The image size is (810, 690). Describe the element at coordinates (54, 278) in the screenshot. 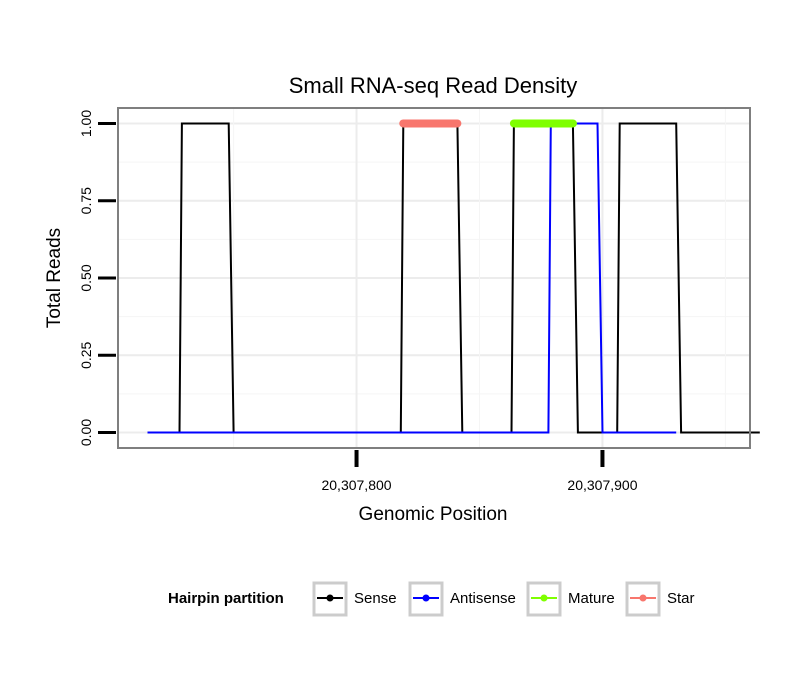

I see `y-axis-title: Total Reads` at that location.